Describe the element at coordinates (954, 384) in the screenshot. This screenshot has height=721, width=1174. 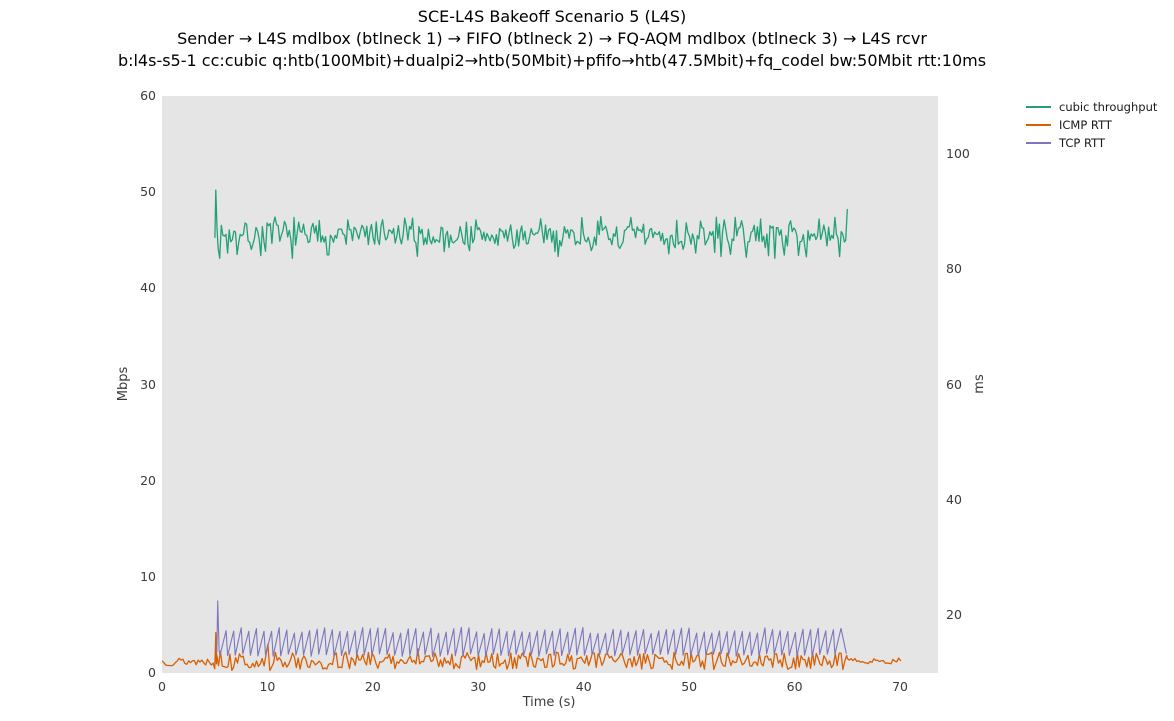
I see `y-right-tick-60: 60` at that location.